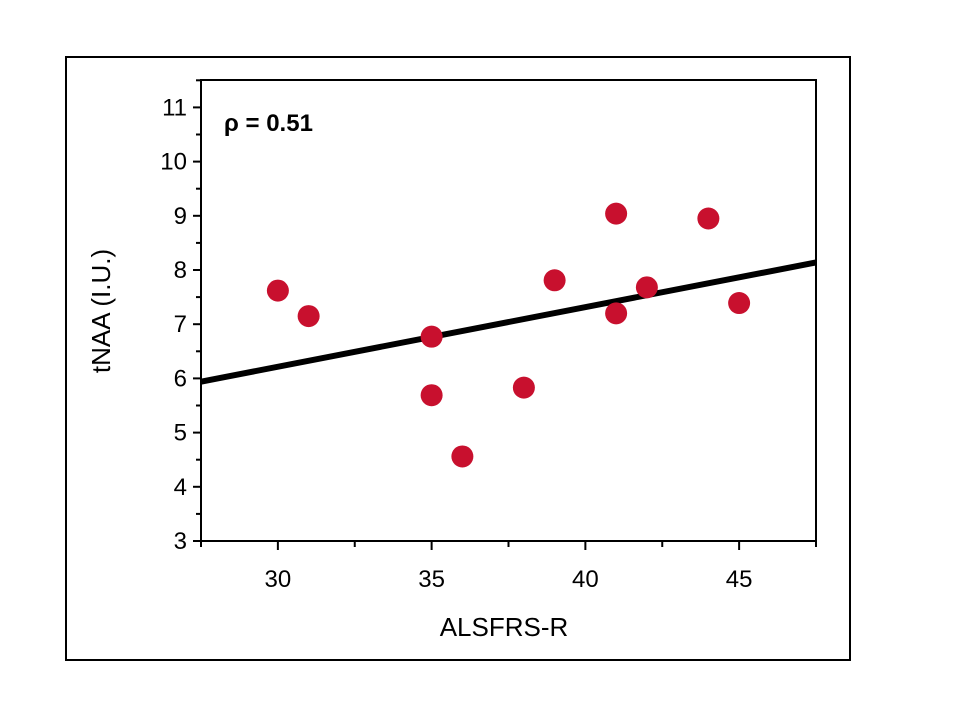 The width and height of the screenshot is (960, 720). What do you see at coordinates (739, 579) in the screenshot?
I see `x-tick-label: 45` at bounding box center [739, 579].